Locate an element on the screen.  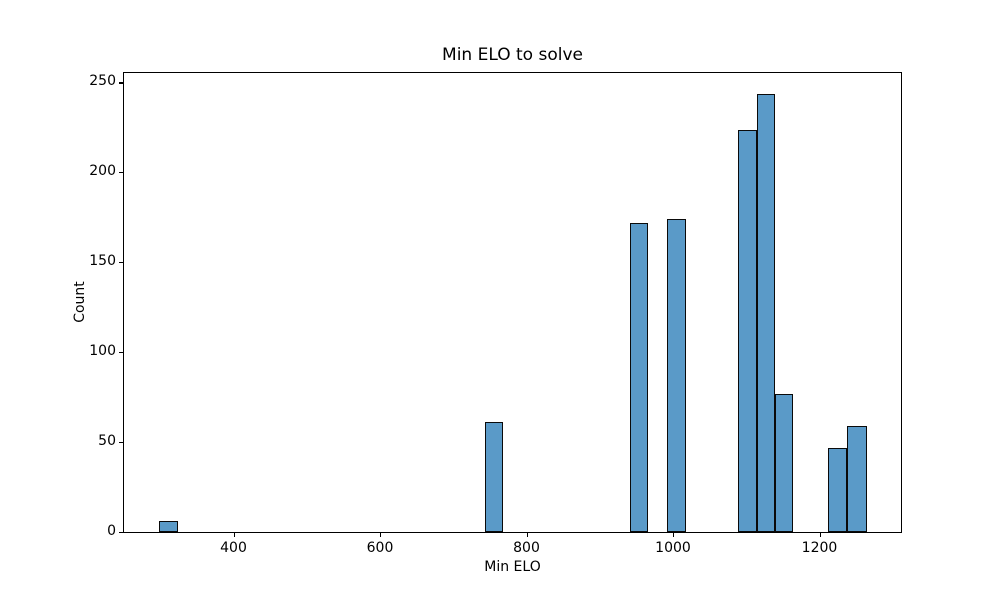
x-tick-label: 800 is located at coordinates (526, 548).